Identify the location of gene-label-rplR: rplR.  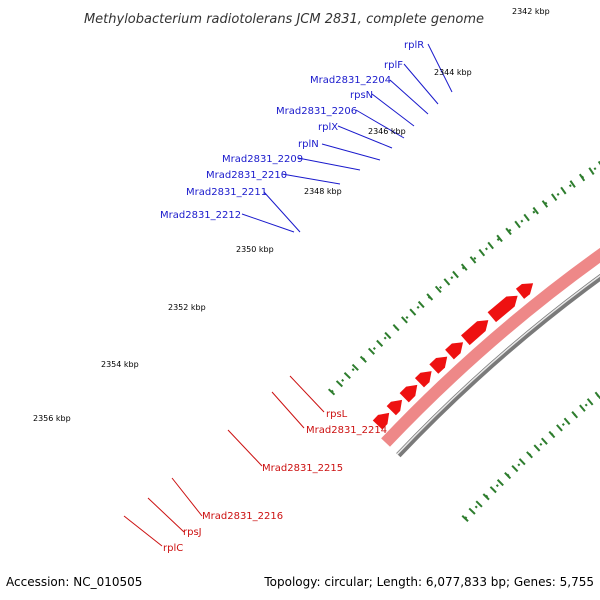
(414, 45).